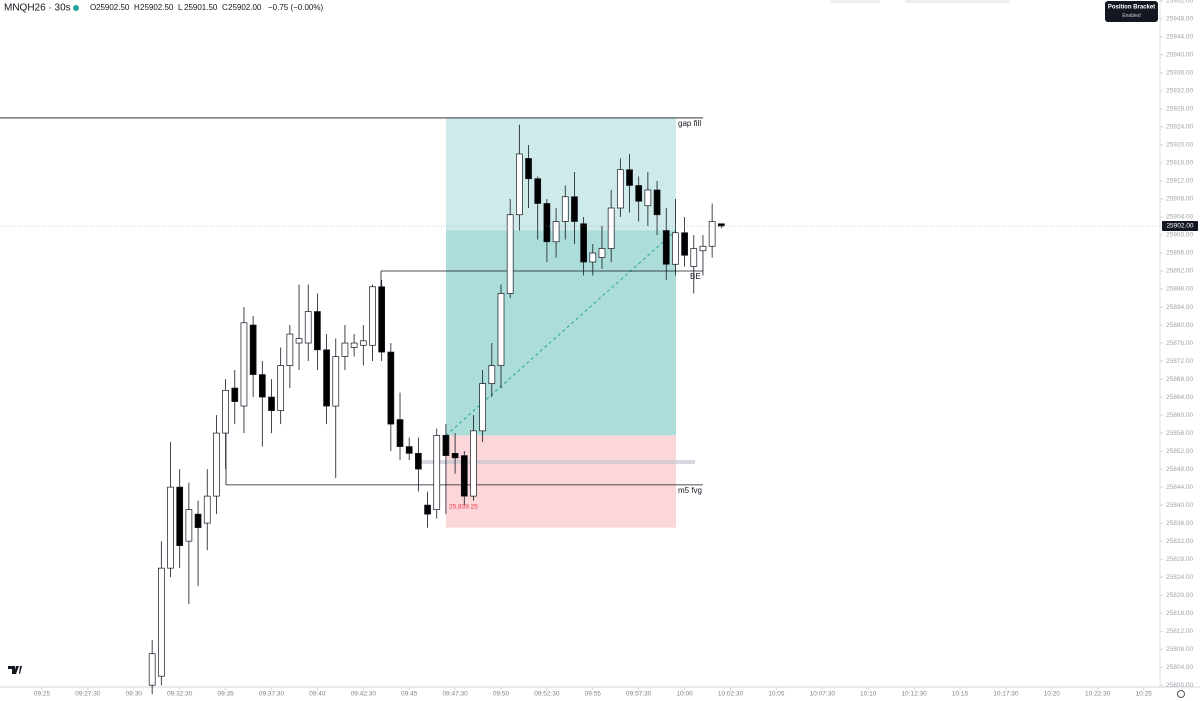  I want to click on logo-shape, so click(15, 670).